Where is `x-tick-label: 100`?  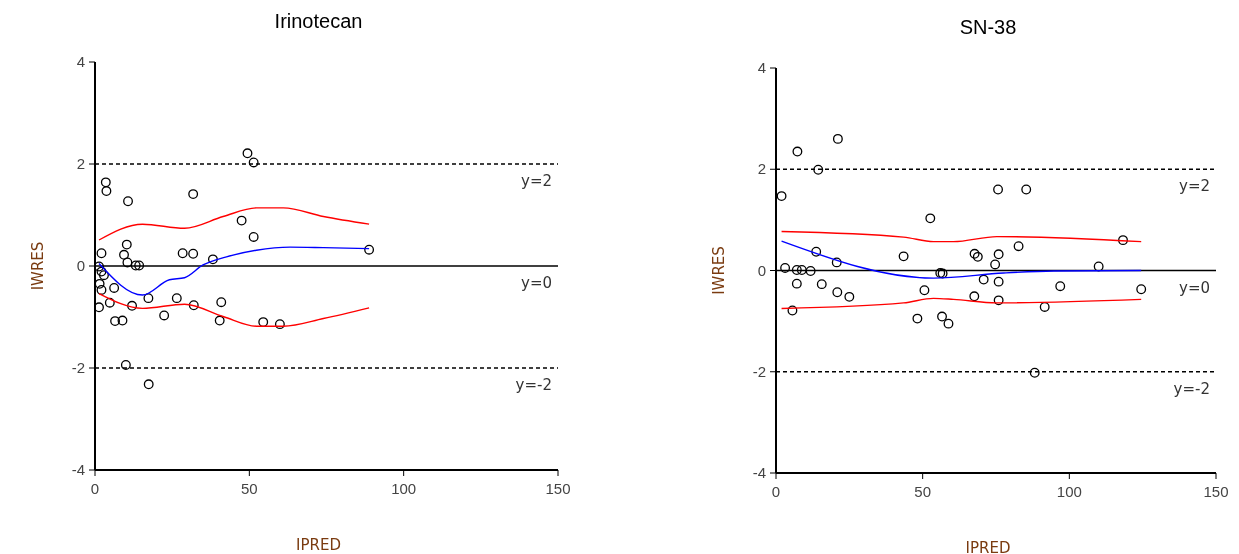
x-tick-label: 100 is located at coordinates (404, 488).